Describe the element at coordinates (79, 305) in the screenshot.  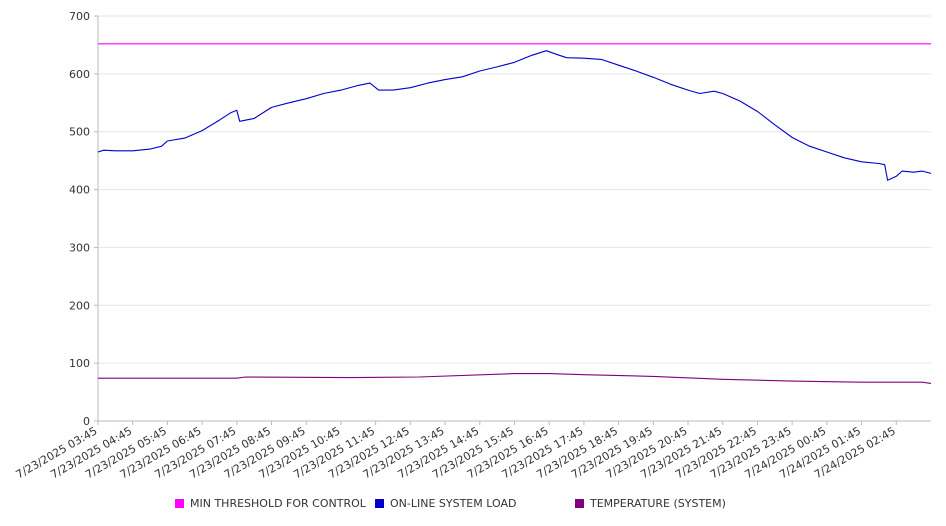
I see `y-tick-label: 200` at that location.